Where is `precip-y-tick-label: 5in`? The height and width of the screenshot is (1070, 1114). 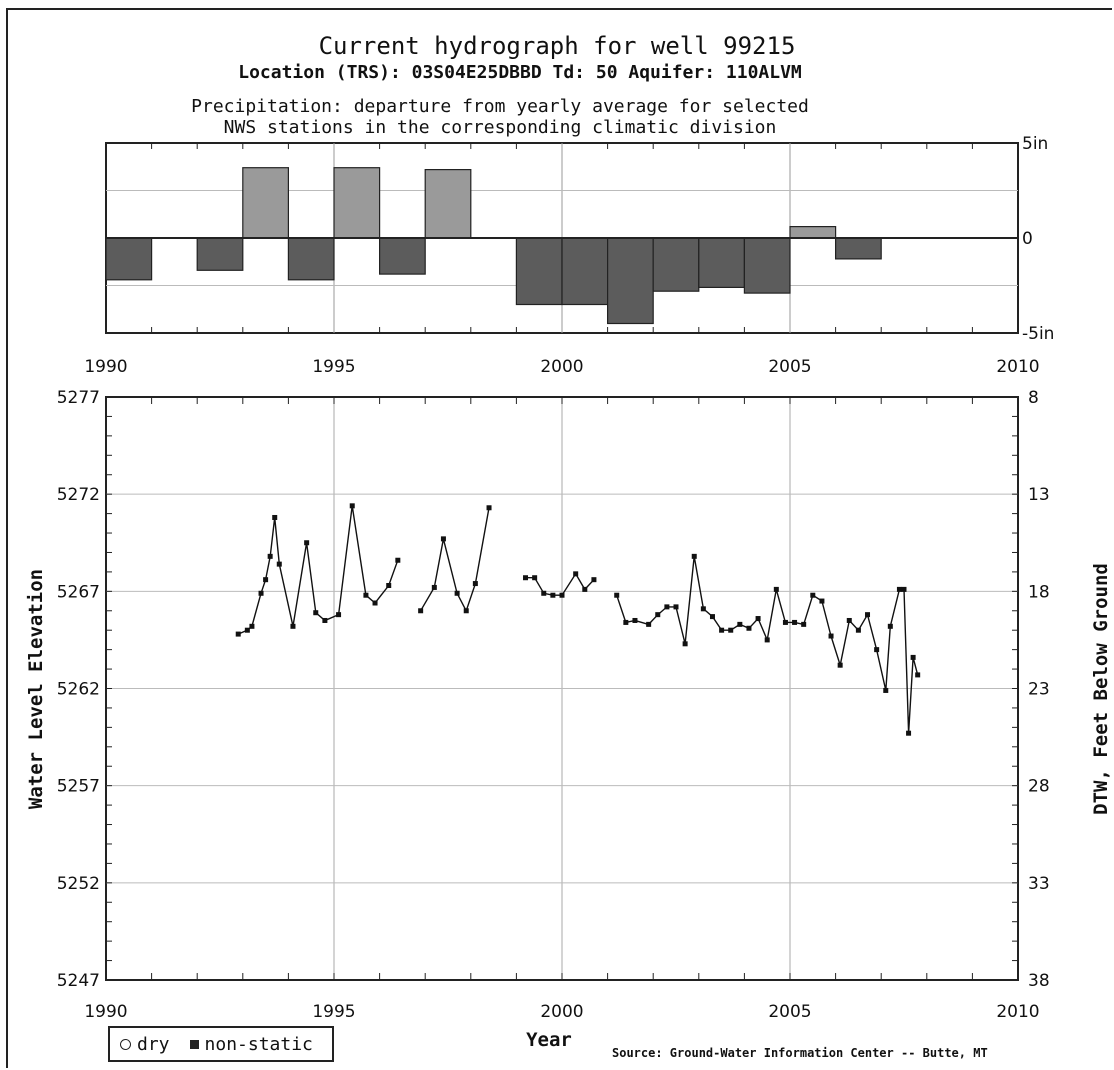
precip-y-tick-label: 5in is located at coordinates (1035, 144).